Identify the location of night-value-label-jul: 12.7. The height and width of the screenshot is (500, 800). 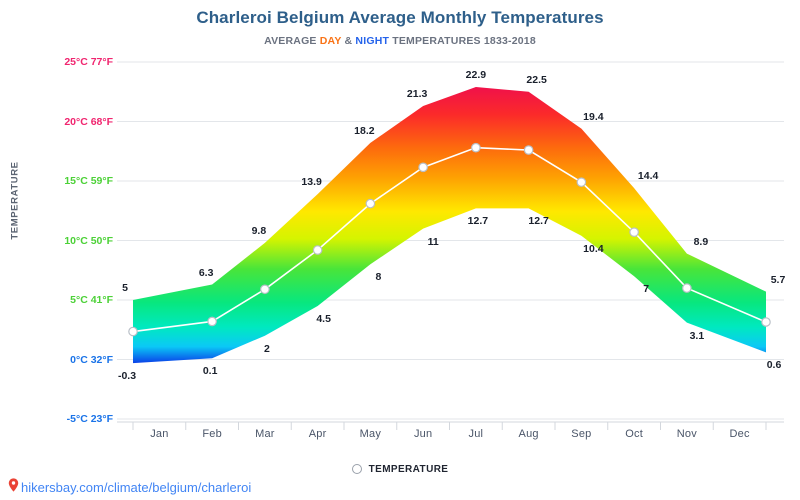
(478, 221).